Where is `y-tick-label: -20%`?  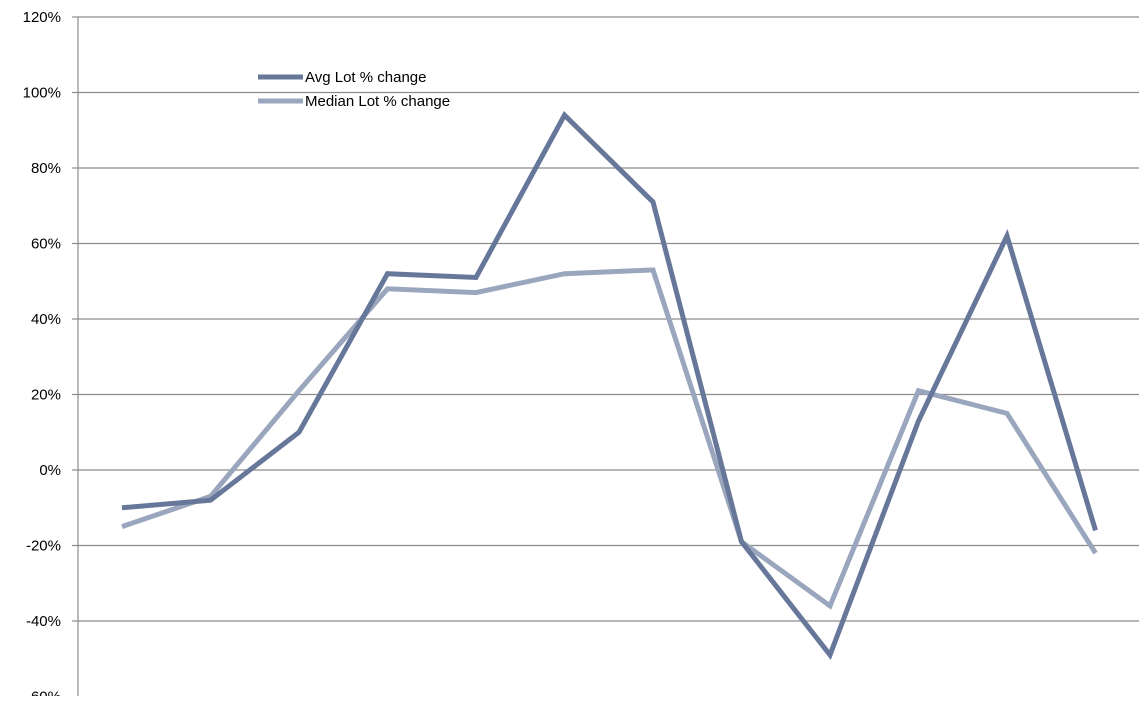 y-tick-label: -20% is located at coordinates (43, 546).